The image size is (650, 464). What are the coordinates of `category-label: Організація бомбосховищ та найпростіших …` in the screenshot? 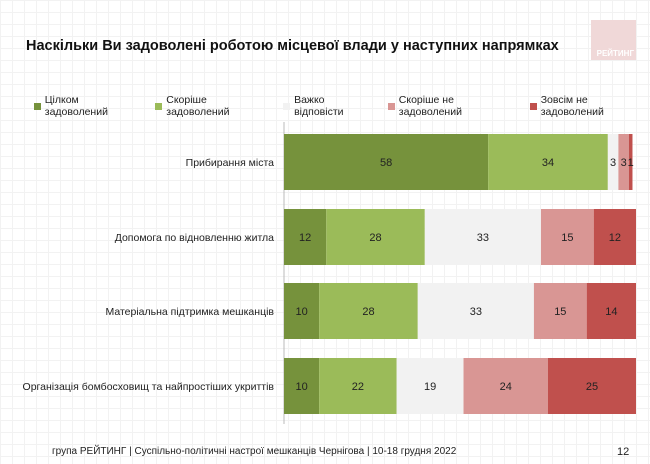 It's located at (149, 387).